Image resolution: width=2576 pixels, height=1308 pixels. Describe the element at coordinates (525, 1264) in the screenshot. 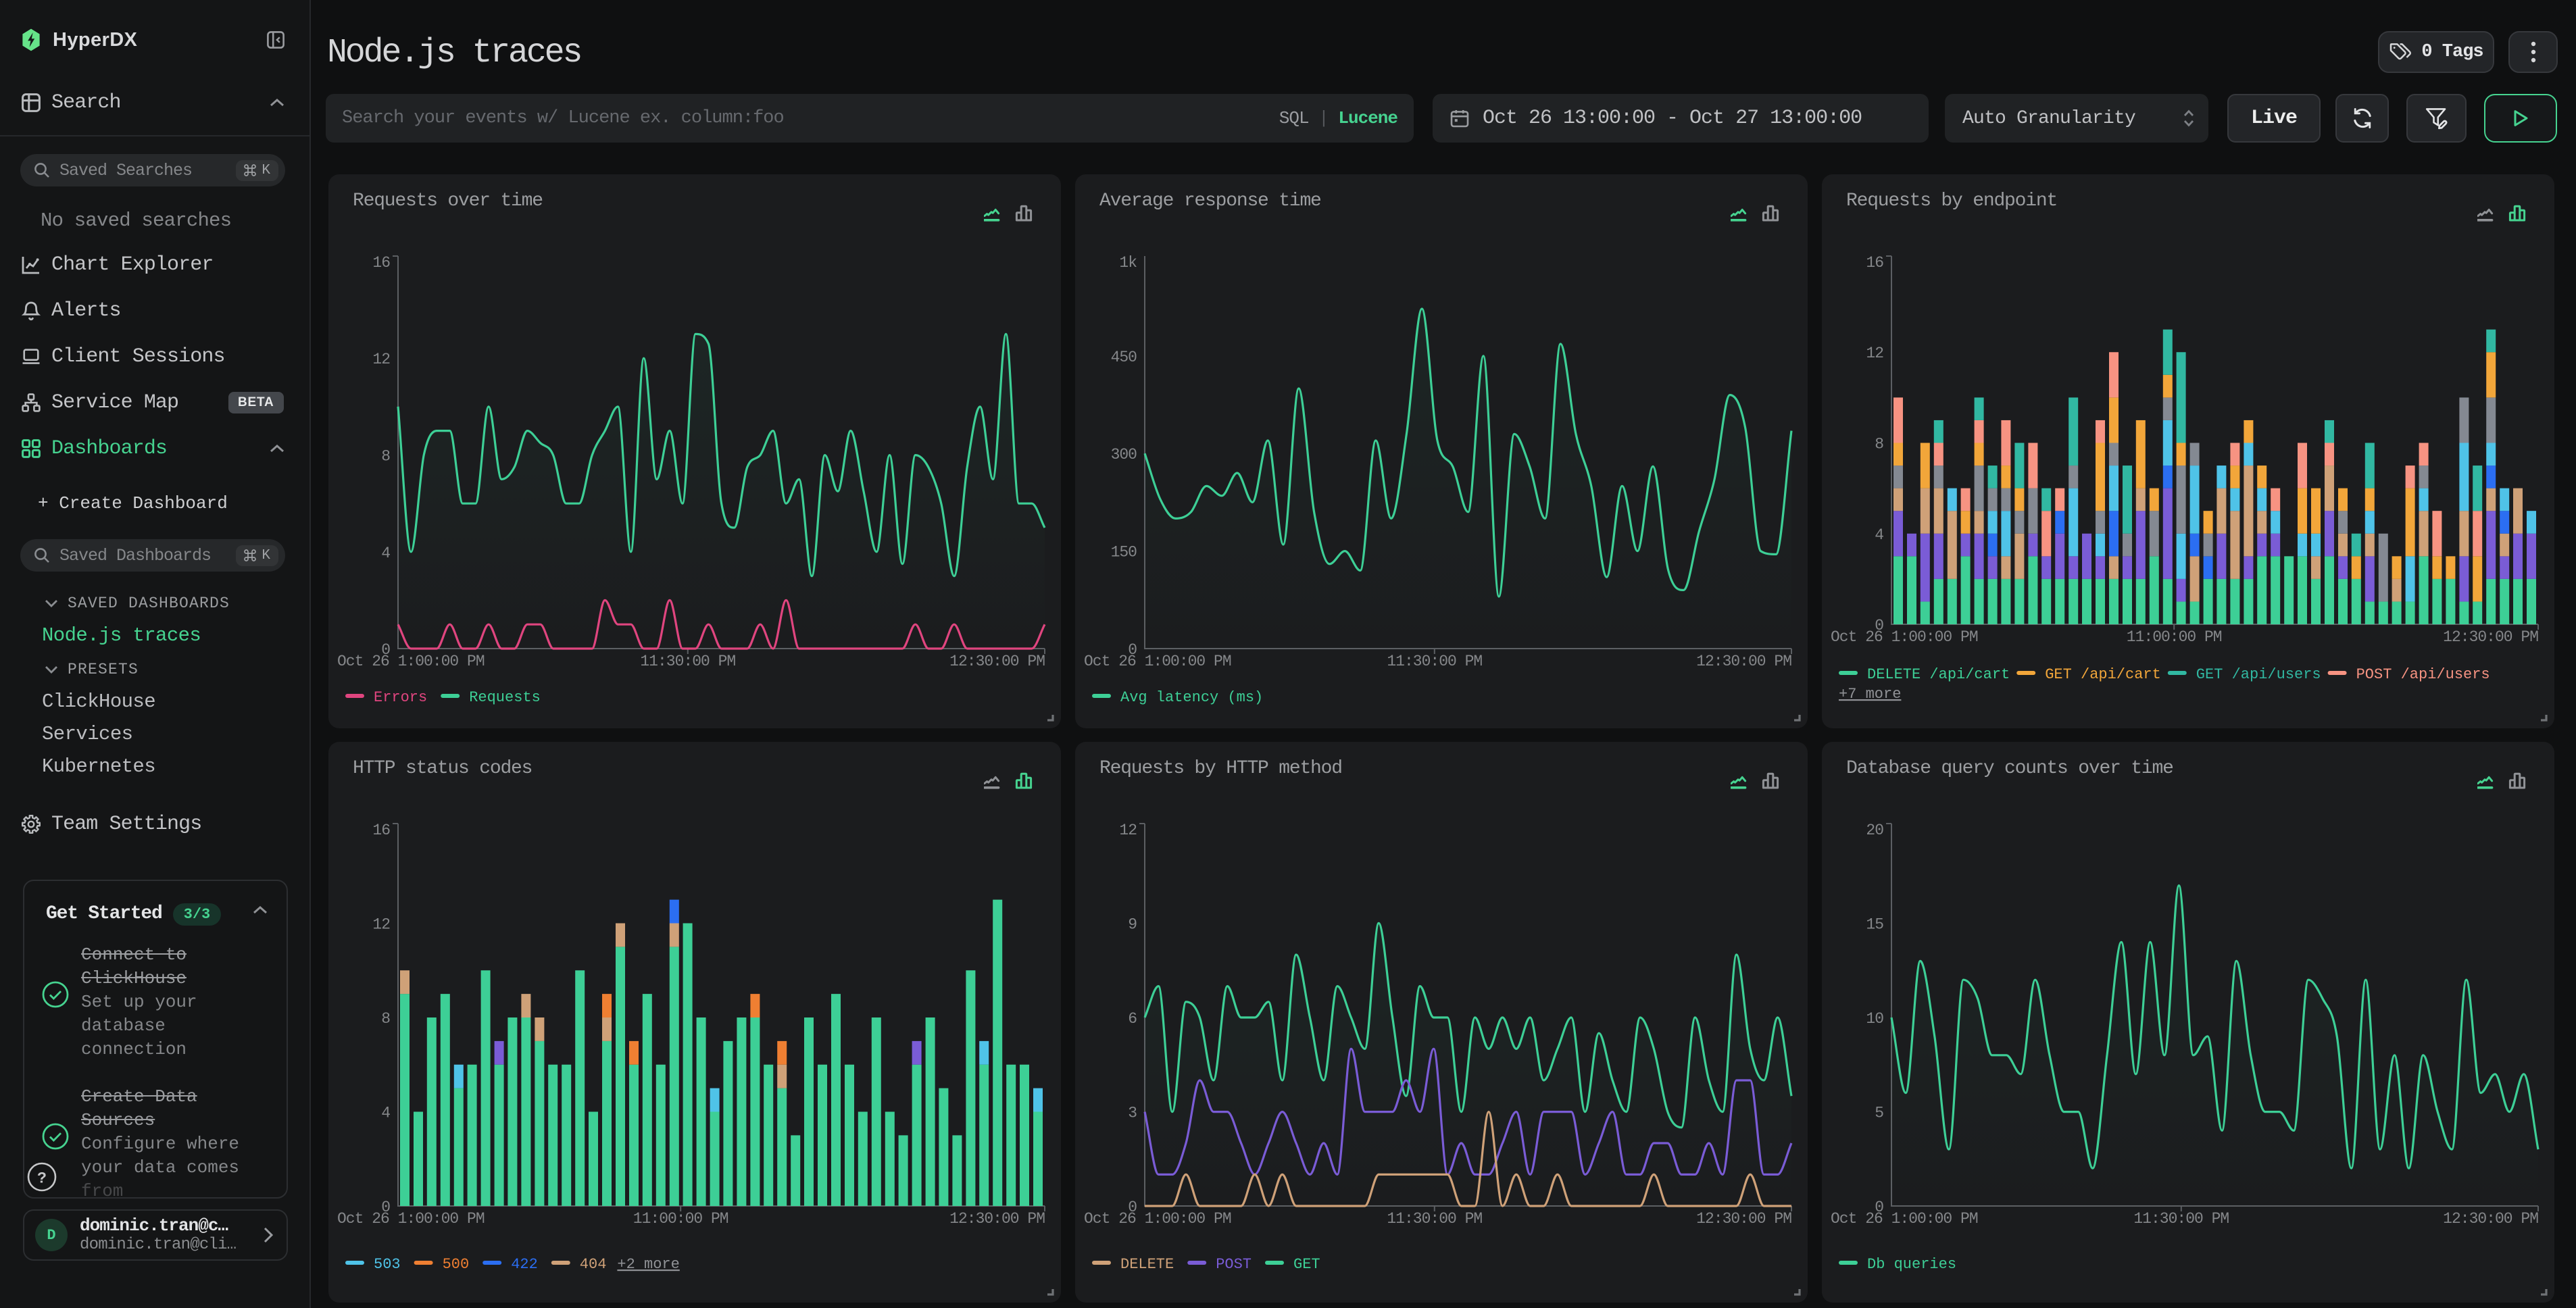

I see `svg-text: 422` at that location.